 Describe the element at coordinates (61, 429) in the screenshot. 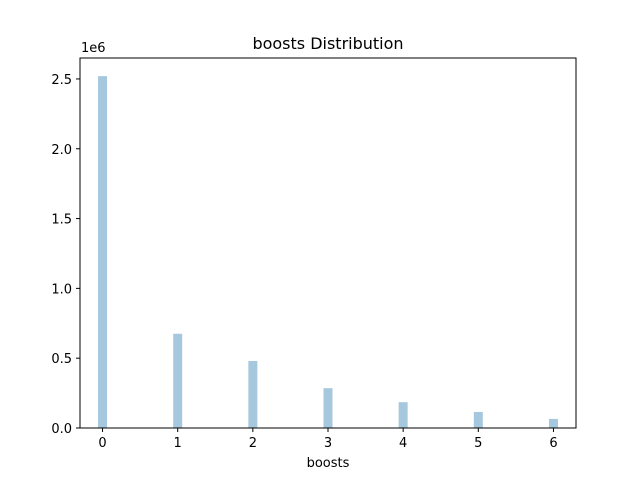

I see `y-tick-label: 0.0` at that location.